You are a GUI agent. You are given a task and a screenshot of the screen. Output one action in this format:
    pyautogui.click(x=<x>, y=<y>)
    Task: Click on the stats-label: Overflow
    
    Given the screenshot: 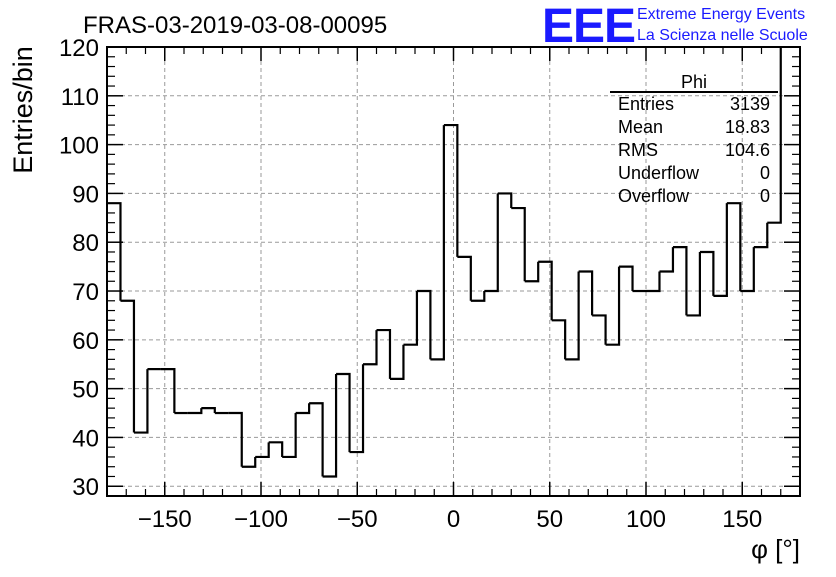 What is the action you would take?
    pyautogui.click(x=654, y=196)
    